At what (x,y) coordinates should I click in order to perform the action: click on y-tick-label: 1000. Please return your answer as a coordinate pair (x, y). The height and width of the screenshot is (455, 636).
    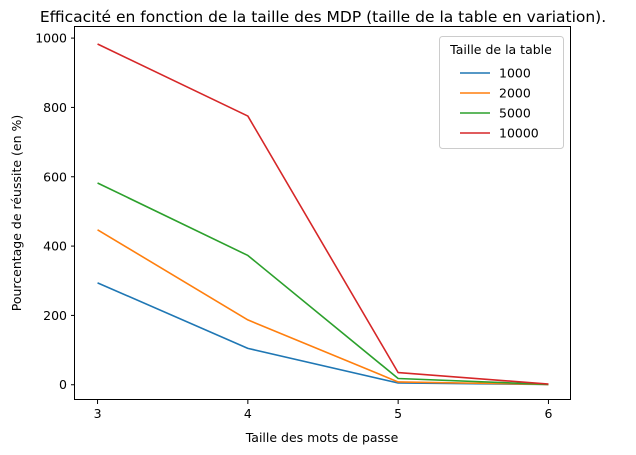
    Looking at the image, I should click on (51, 38).